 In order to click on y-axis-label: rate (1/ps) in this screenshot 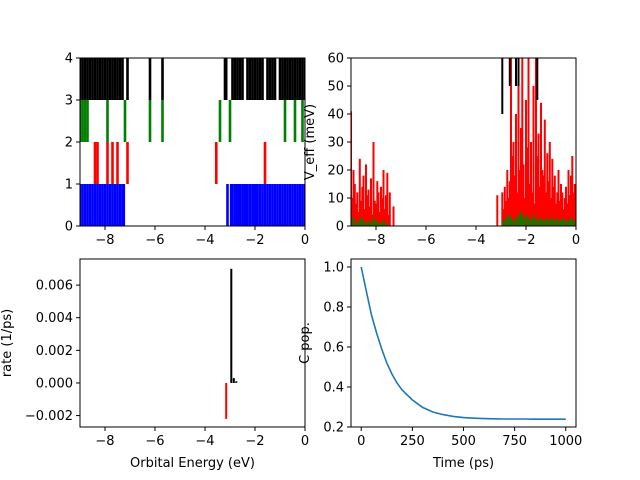, I will do `click(7, 343)`.